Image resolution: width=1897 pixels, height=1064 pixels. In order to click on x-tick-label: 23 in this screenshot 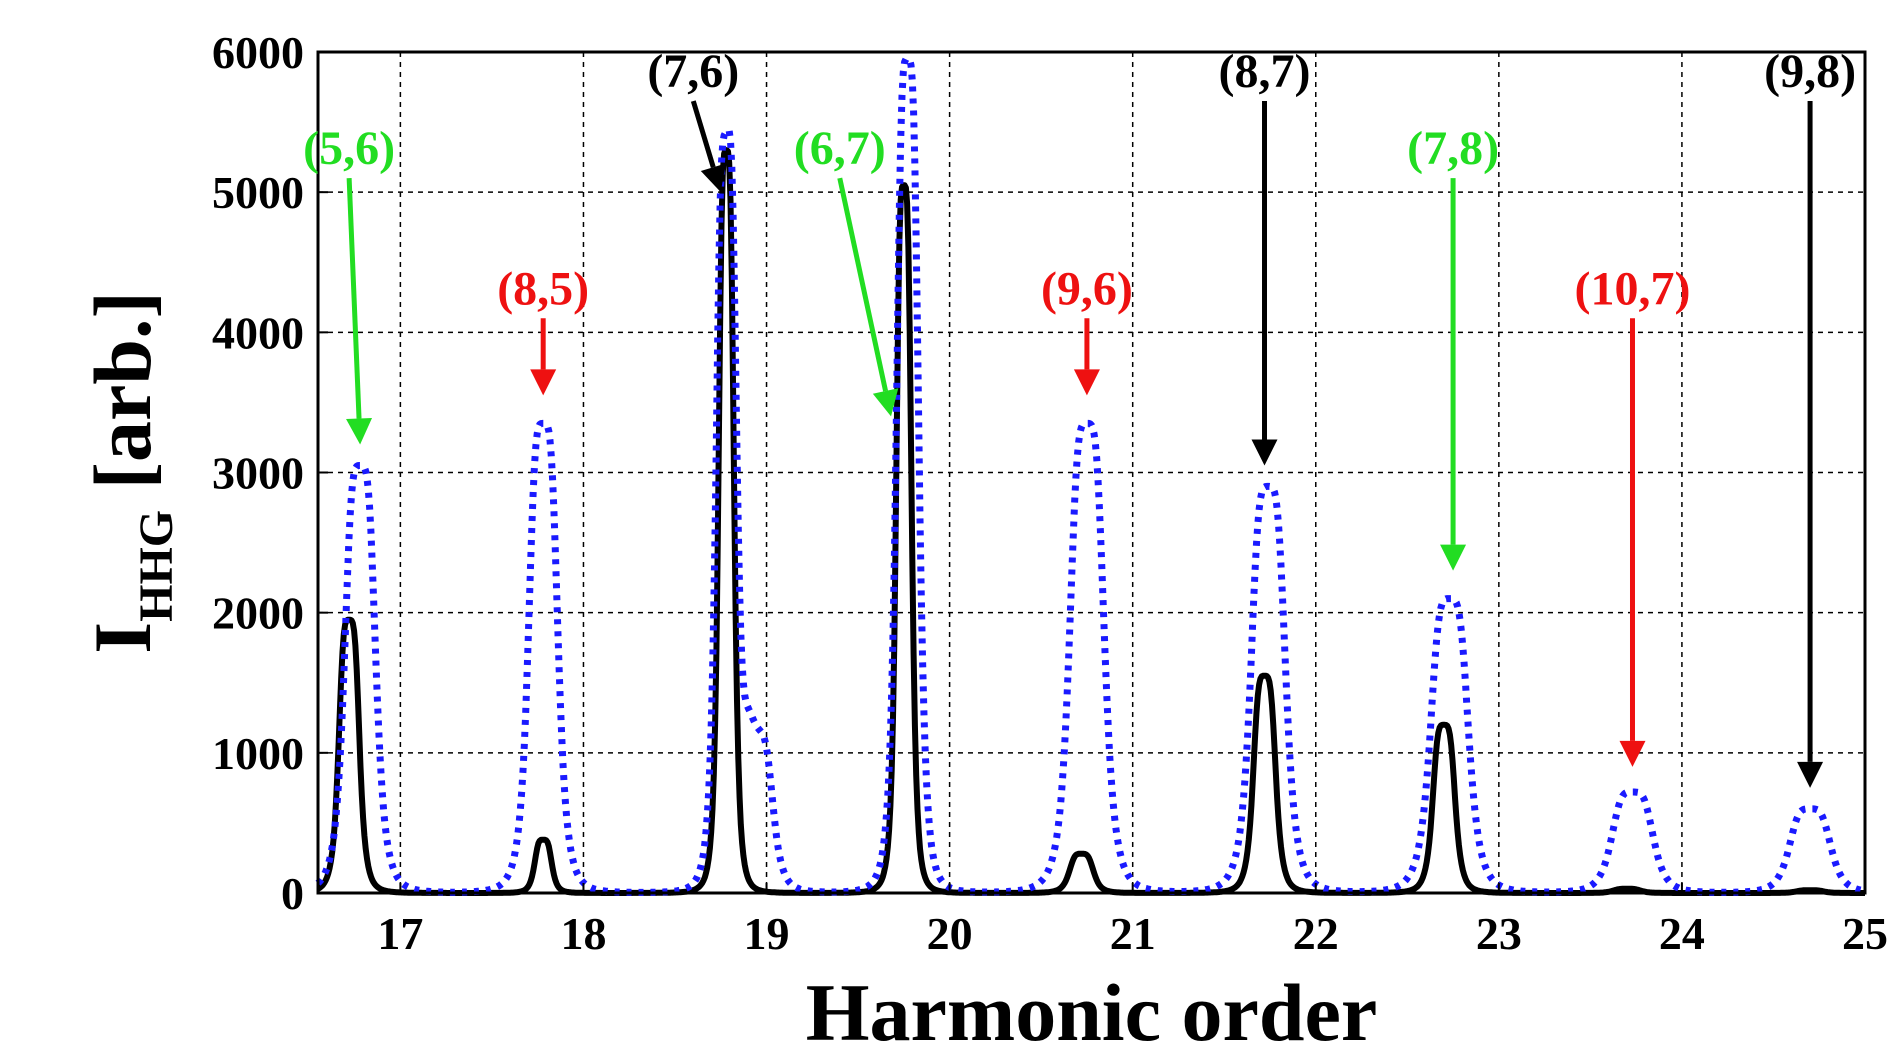, I will do `click(1499, 933)`.